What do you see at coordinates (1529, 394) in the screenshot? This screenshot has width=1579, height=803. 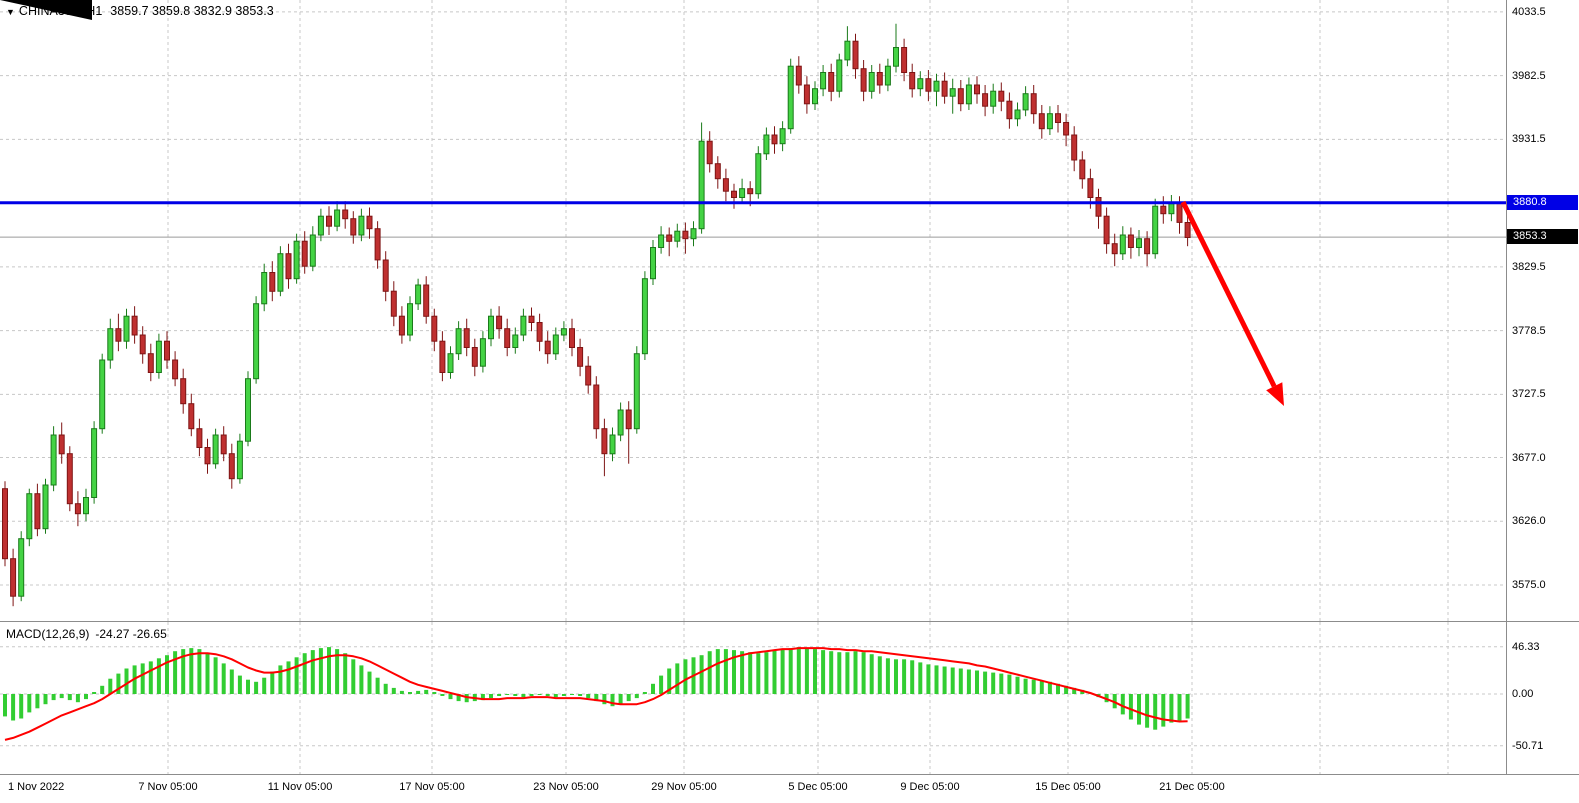 I see `price-tick-label: 3727.5` at bounding box center [1529, 394].